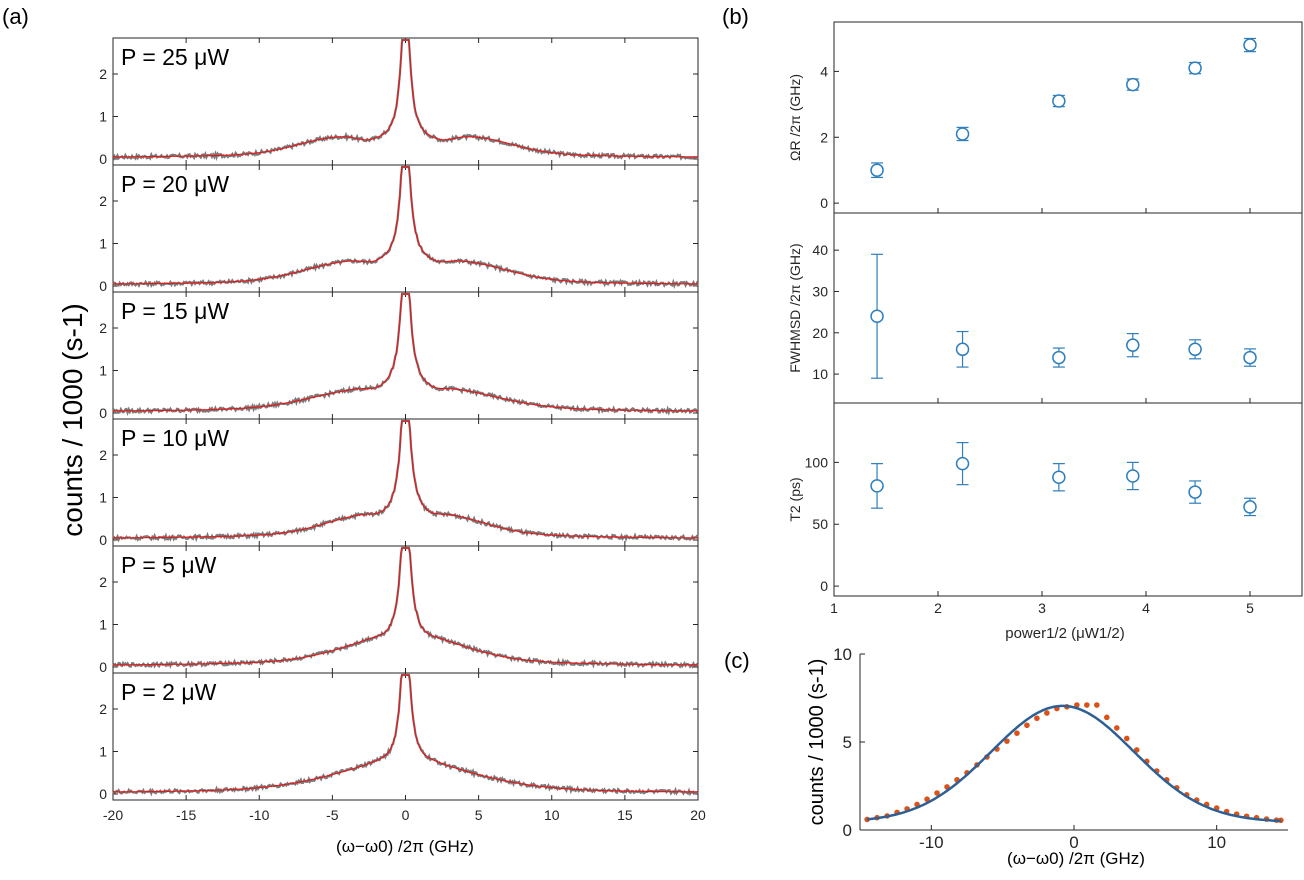  What do you see at coordinates (399, 483) in the screenshot?
I see `subplot-a-10uW: 0 1 2 P = 10 μW` at bounding box center [399, 483].